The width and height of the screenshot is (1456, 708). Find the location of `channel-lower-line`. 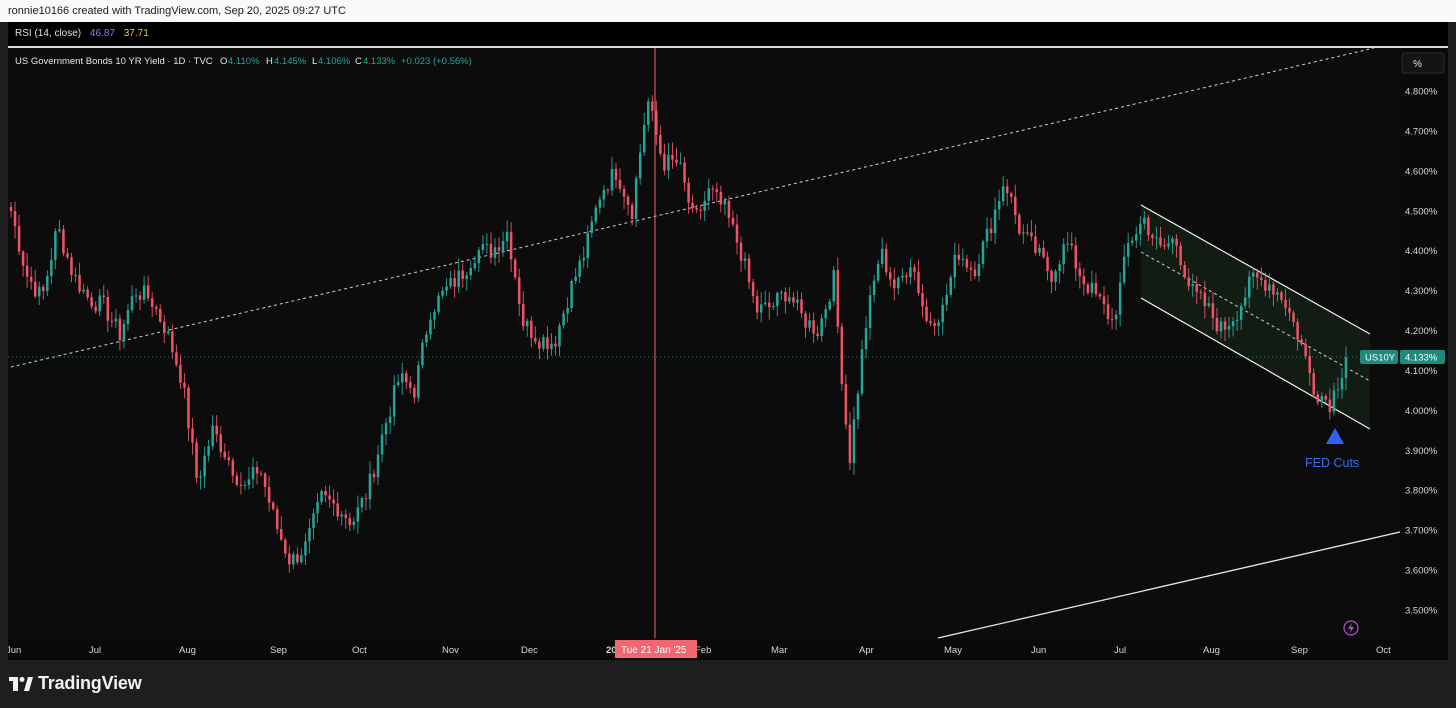

channel-lower-line is located at coordinates (1255, 363).